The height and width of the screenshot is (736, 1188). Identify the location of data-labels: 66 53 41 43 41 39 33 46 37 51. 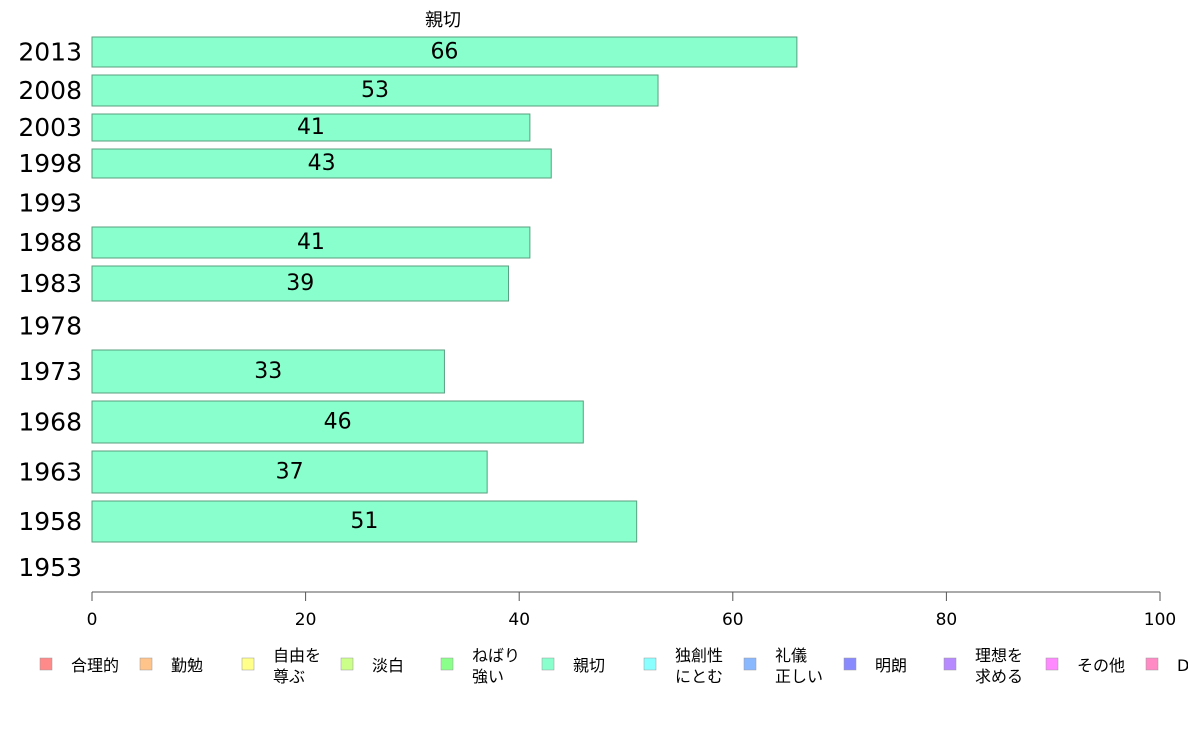
(356, 287).